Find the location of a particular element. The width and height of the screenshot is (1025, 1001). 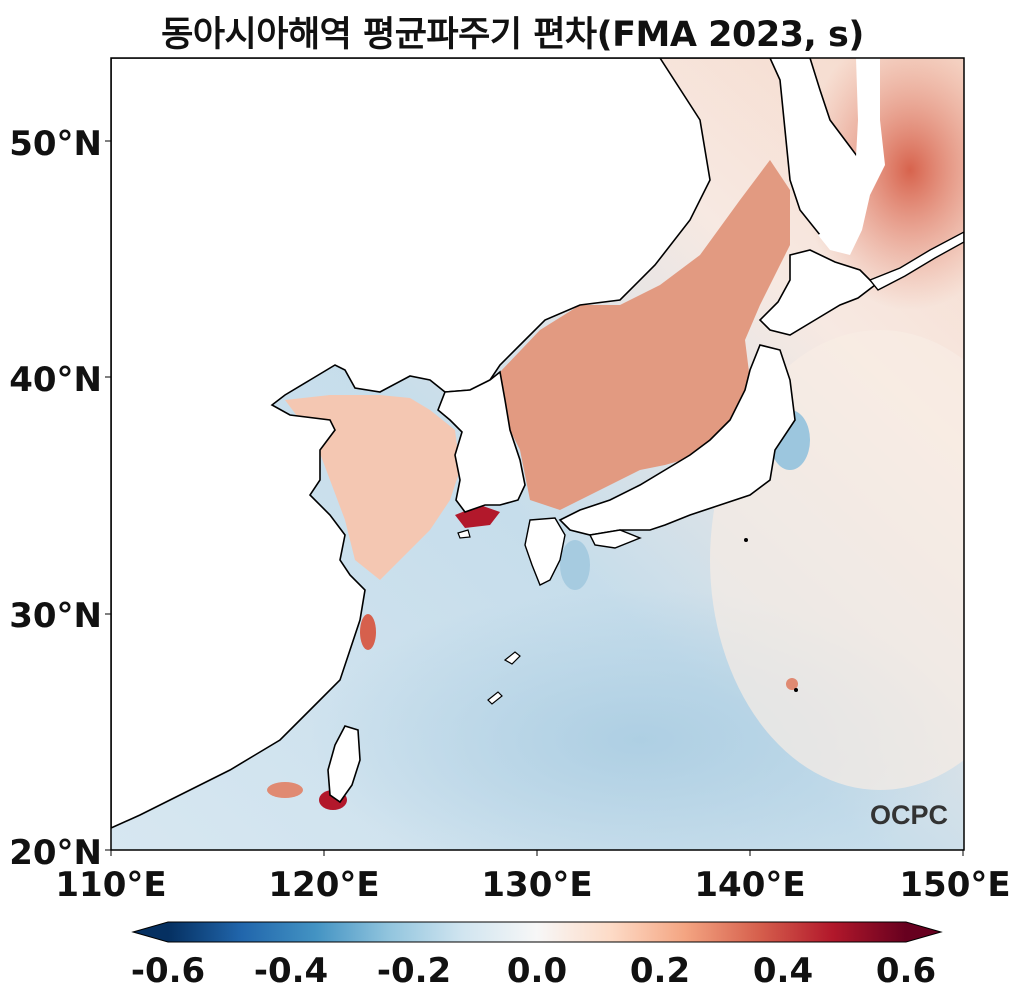

kyushu-negative-spot is located at coordinates (575, 565).